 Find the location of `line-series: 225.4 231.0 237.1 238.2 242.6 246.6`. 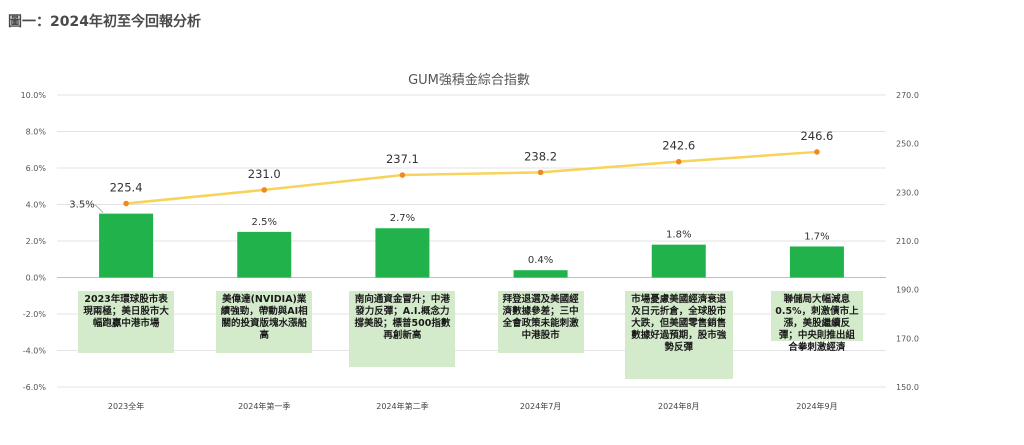

line-series: 225.4 231.0 237.1 238.2 242.6 246.6 is located at coordinates (471, 168).